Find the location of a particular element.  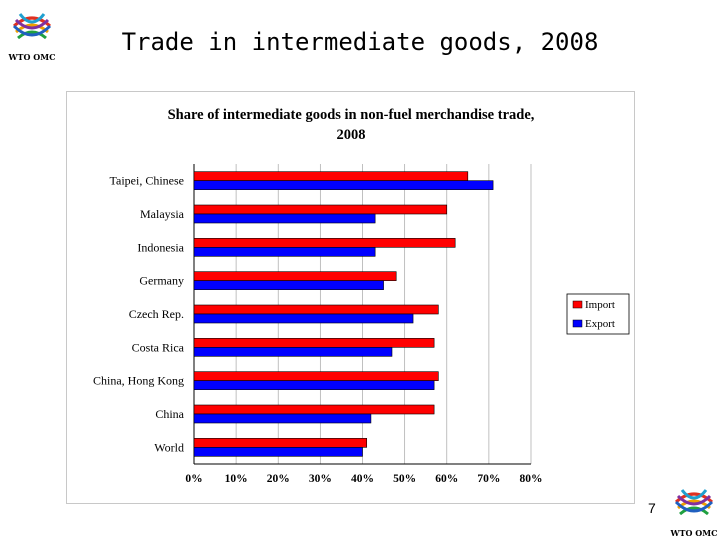

legend: Import Export is located at coordinates (598, 314).